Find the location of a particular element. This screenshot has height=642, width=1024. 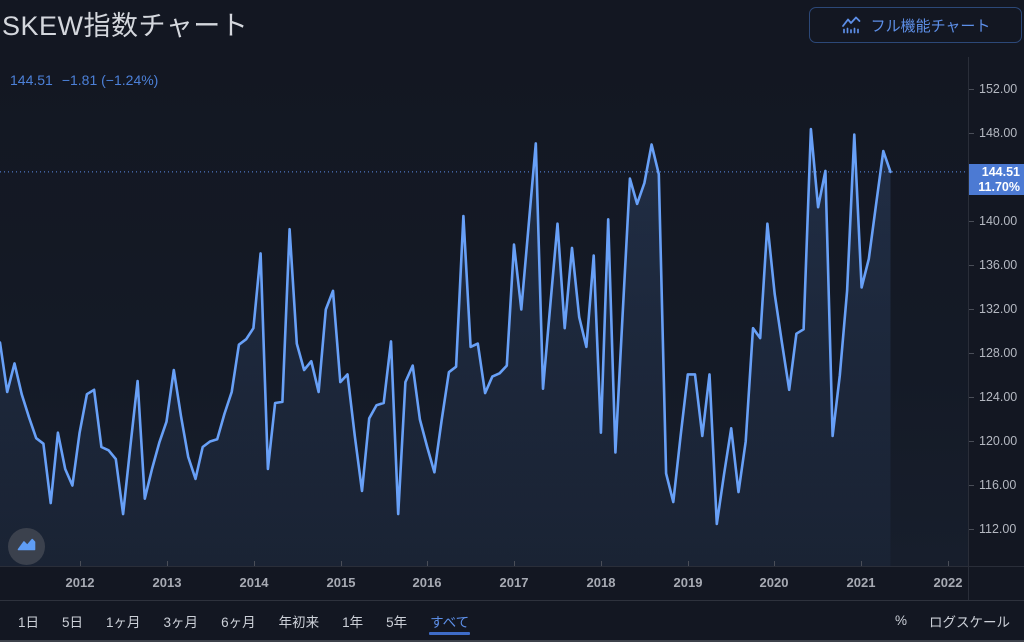

price-axis-label: 136.00 is located at coordinates (998, 265).